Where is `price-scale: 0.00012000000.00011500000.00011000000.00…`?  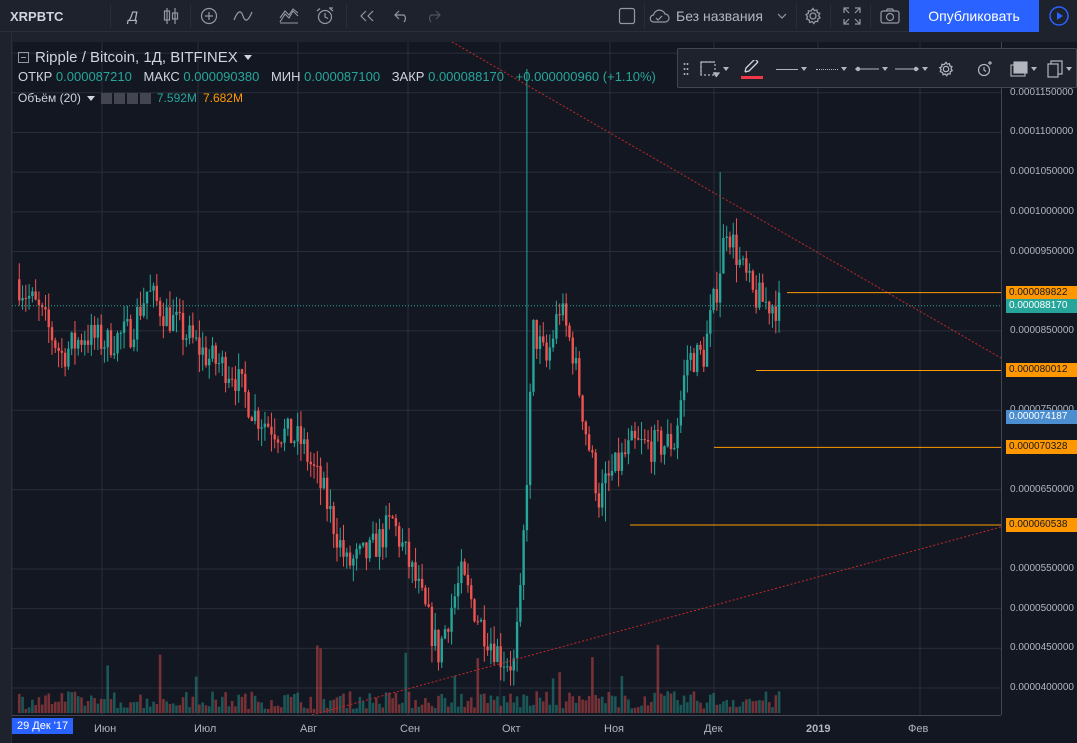
price-scale: 0.00012000000.00011500000.00011000000.00… is located at coordinates (1039, 378).